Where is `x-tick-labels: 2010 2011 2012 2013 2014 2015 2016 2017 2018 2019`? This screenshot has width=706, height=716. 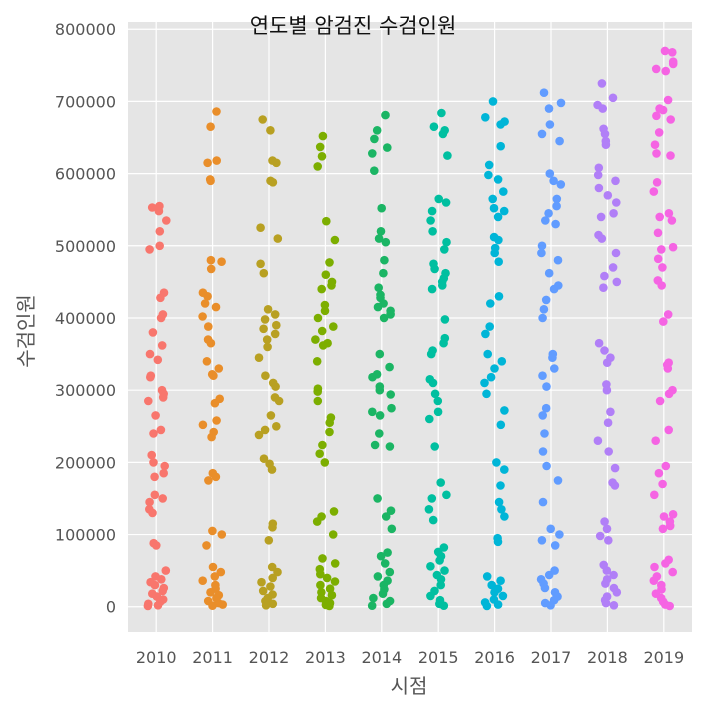
x-tick-labels: 2010 2011 2012 2013 2014 2015 2016 2017 2018 2019 is located at coordinates (410, 657).